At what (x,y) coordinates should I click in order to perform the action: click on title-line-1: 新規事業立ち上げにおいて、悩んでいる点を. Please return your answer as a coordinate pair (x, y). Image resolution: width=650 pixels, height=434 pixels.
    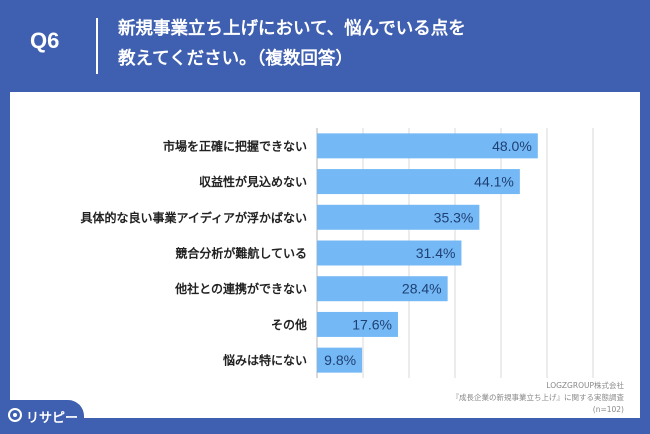
    Looking at the image, I should click on (292, 29).